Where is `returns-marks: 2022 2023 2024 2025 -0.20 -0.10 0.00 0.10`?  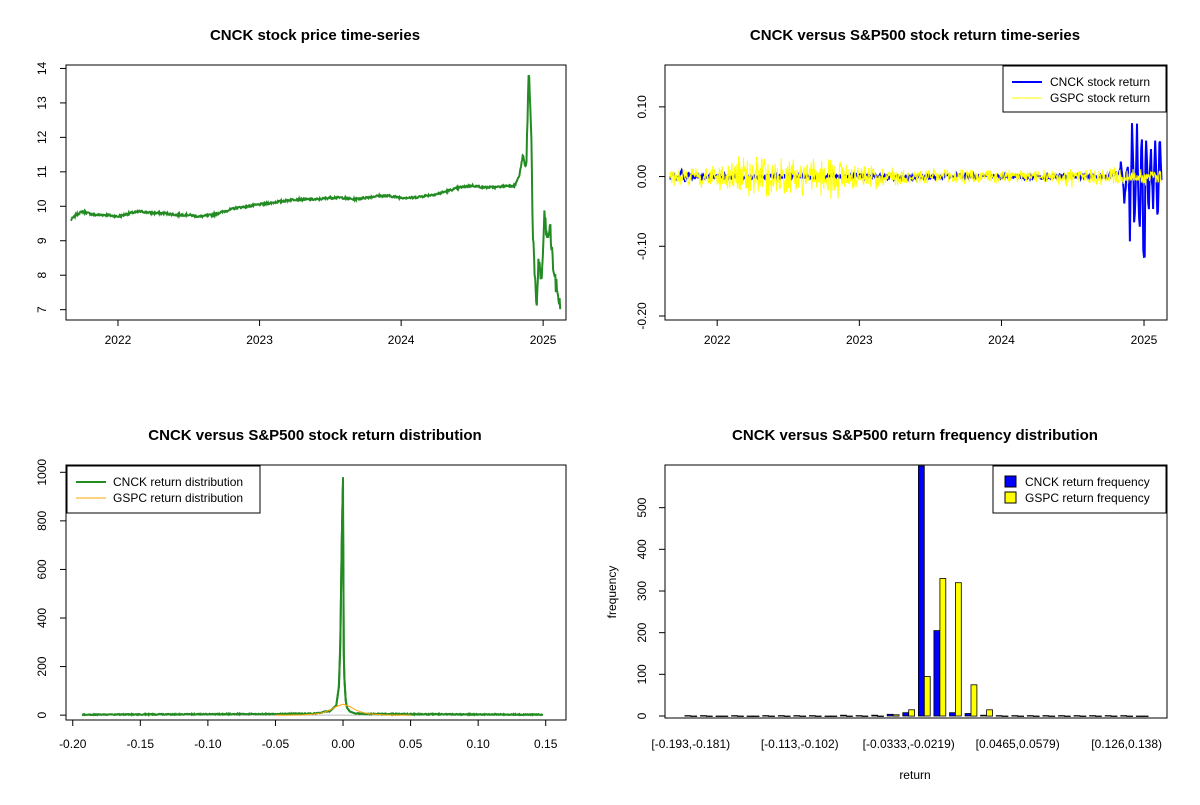 returns-marks: 2022 2023 2024 2025 -0.20 -0.10 0.00 0.10 is located at coordinates (899, 221).